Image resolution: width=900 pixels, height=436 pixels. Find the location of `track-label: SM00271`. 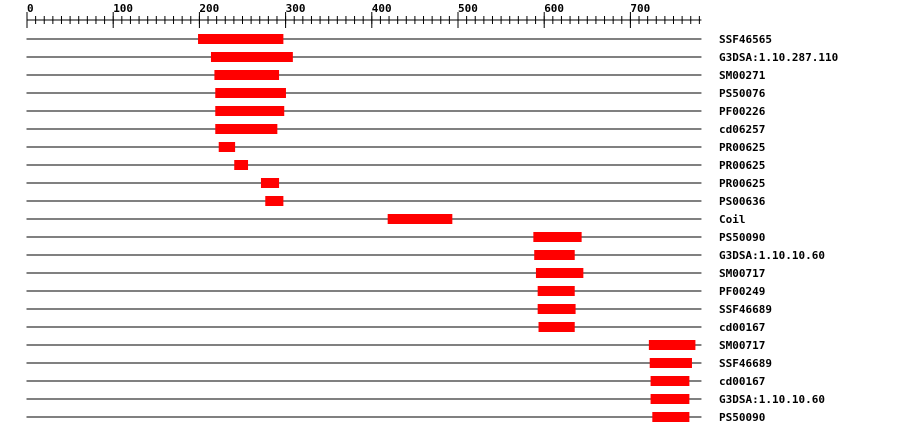

track-label: SM00271 is located at coordinates (742, 75).